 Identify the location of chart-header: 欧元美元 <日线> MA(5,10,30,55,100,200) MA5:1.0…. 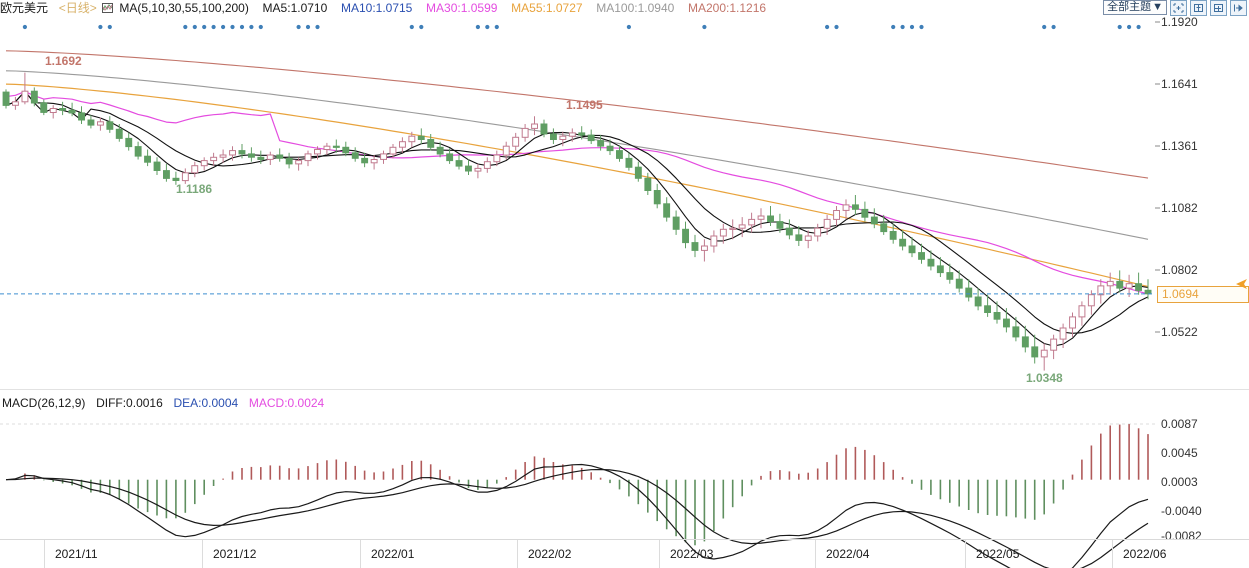
(624, 8).